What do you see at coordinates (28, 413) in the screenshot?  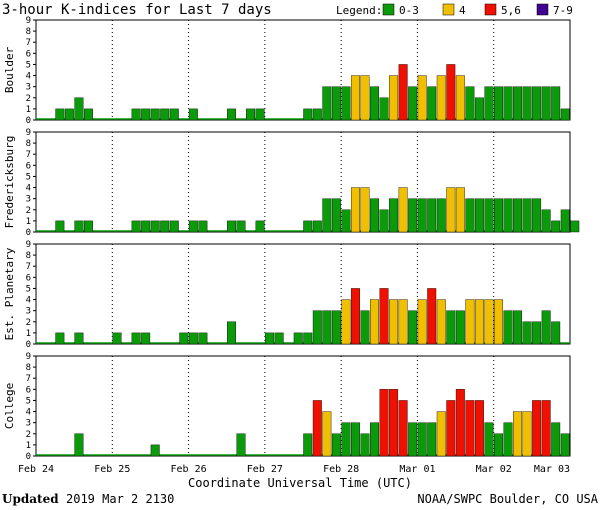 I see `y-tick-label: 4` at bounding box center [28, 413].